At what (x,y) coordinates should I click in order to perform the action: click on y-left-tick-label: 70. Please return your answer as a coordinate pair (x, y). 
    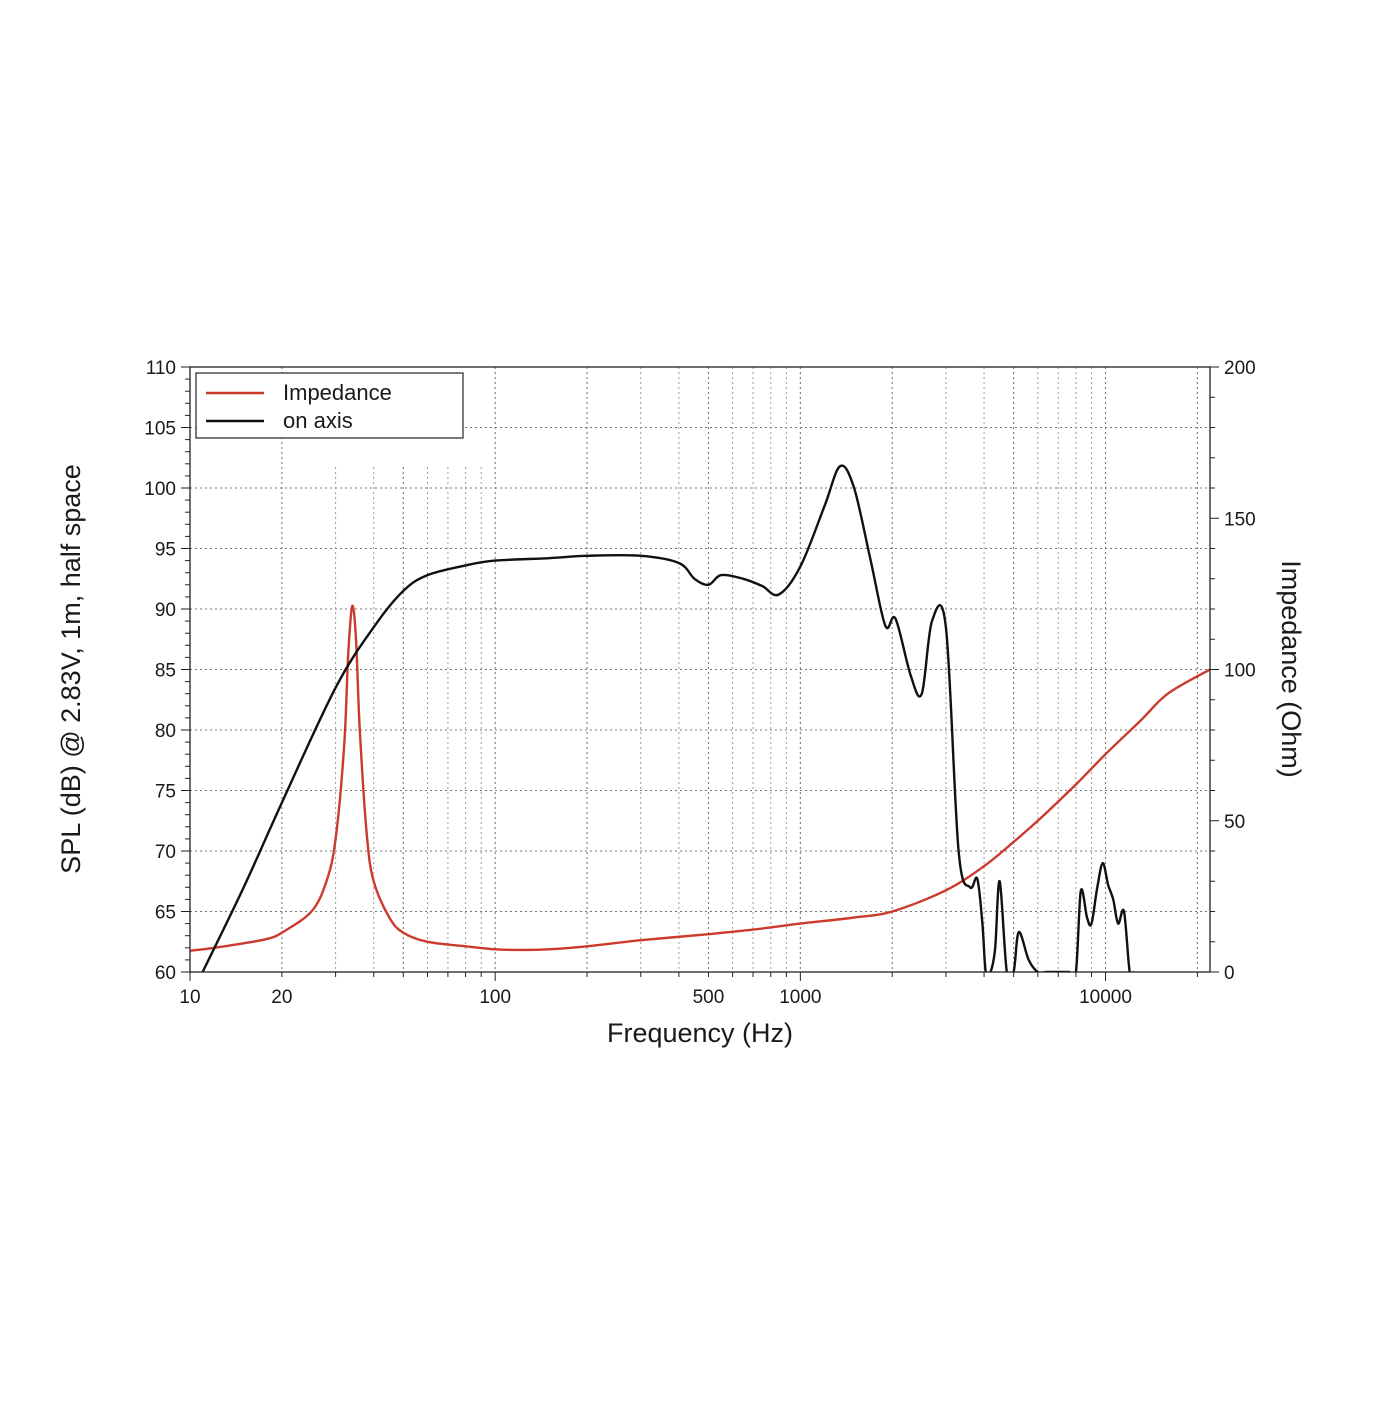
    Looking at the image, I should click on (165, 852).